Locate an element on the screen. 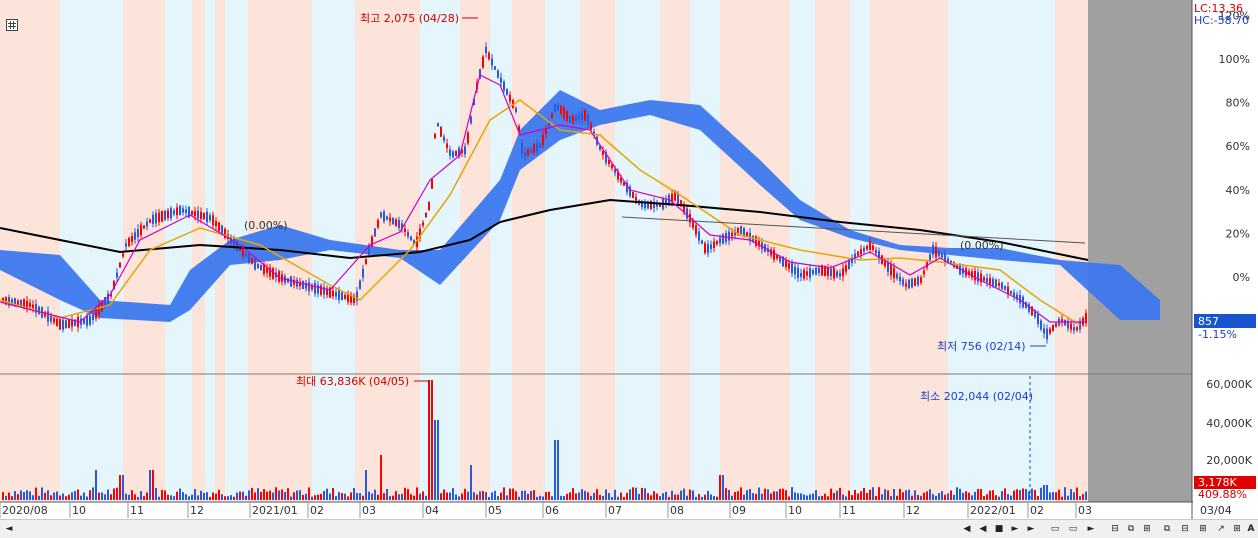 The width and height of the screenshot is (1258, 538). scroll-left-button: ◄ is located at coordinates (9, 529).